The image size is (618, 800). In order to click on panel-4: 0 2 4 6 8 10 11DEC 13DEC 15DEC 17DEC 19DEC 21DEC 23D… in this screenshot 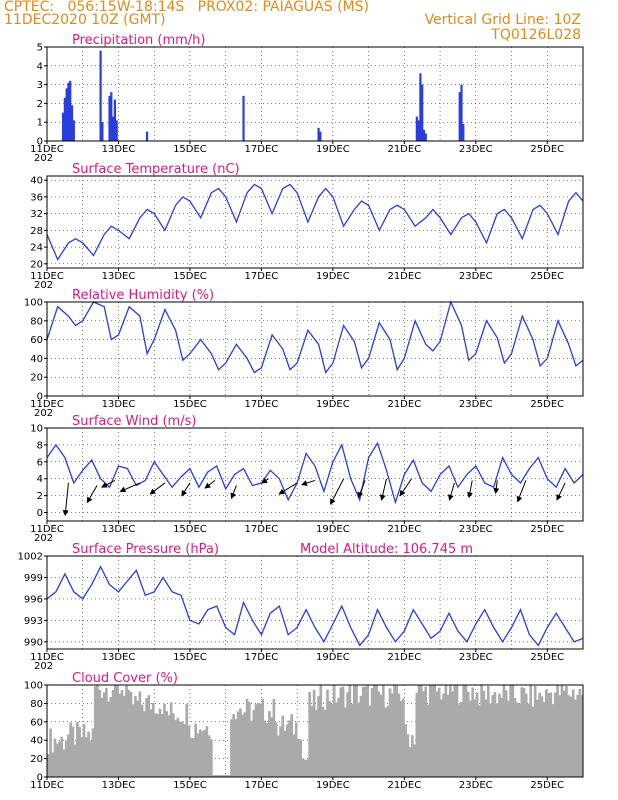, I will do `click(307, 479)`.